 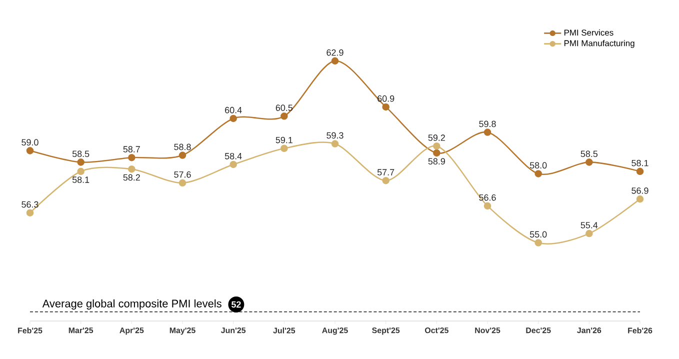 I want to click on data-label: 57.7, so click(x=385, y=172).